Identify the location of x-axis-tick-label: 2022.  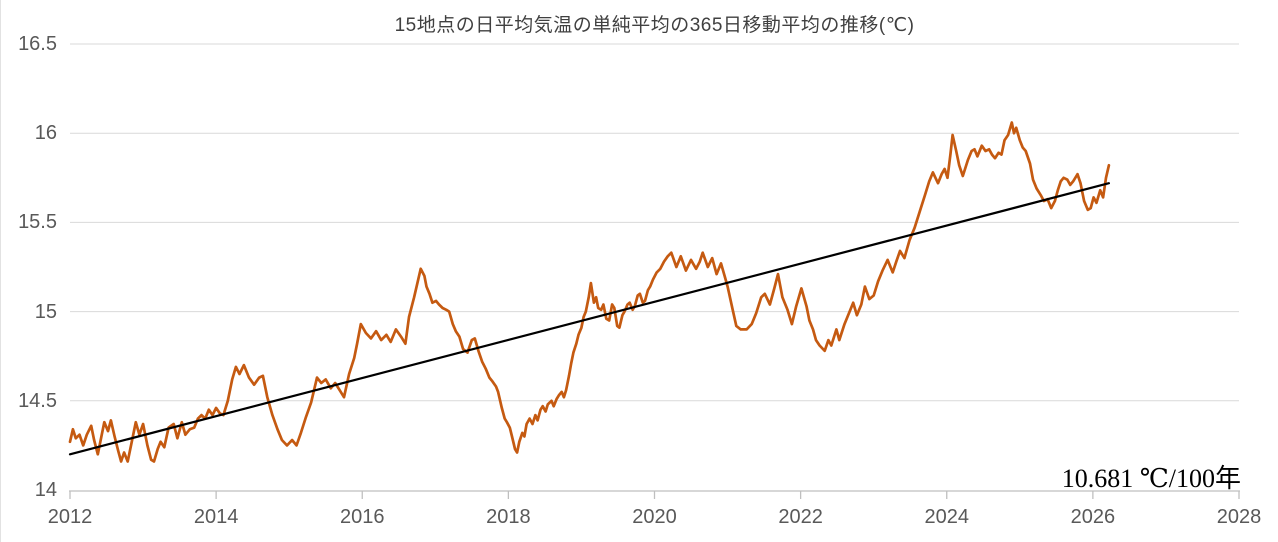
(800, 517).